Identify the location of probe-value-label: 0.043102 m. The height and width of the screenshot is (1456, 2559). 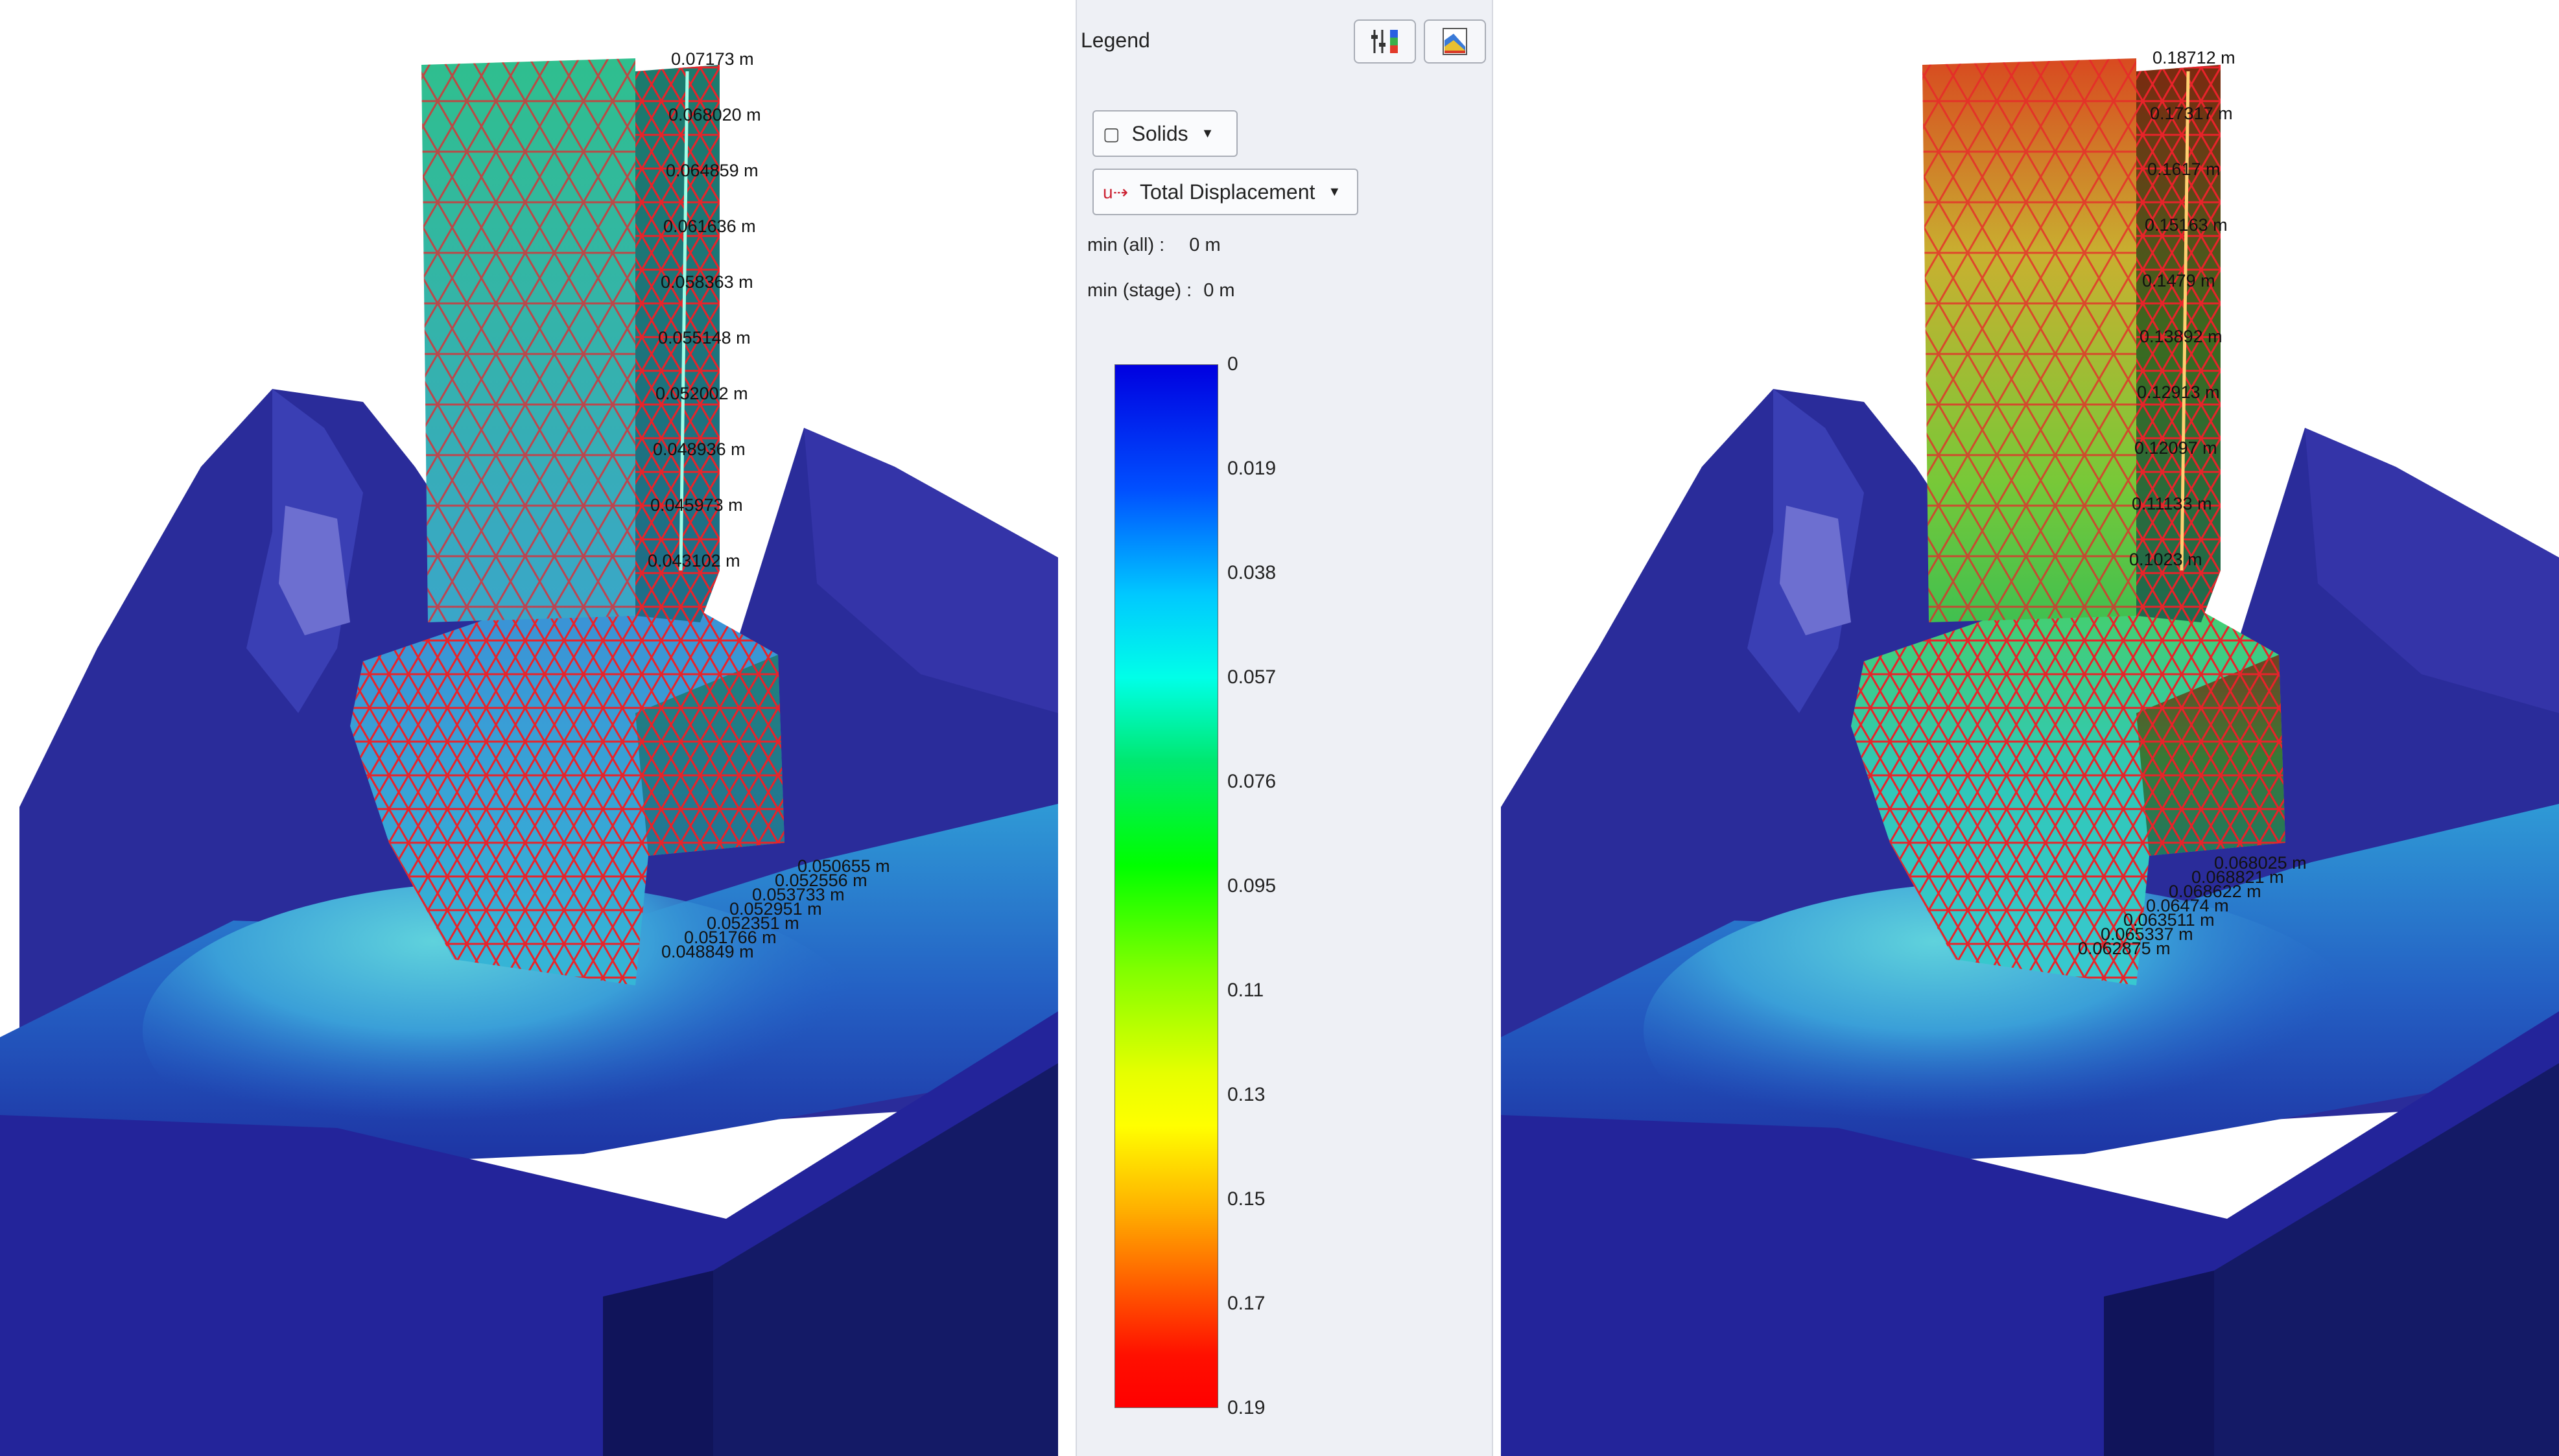
(694, 560).